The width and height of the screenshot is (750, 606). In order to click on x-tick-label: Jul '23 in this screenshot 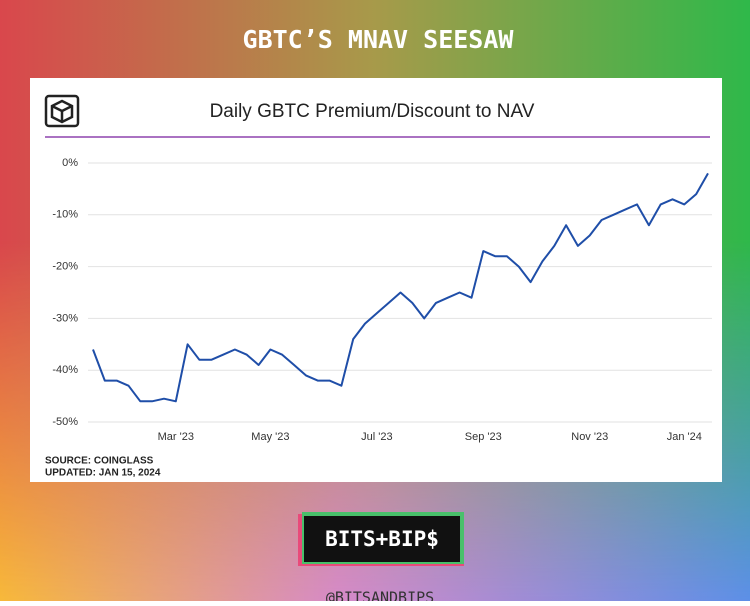, I will do `click(376, 437)`.